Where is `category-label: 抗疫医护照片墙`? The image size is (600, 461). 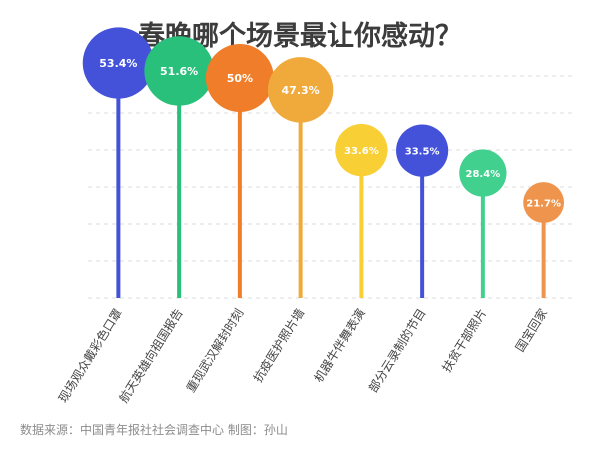 category-label: 抗疫医护照片墙 is located at coordinates (278, 345).